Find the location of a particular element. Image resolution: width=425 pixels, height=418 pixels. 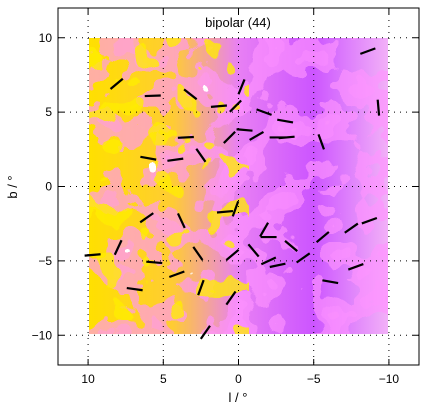

chart-title: bipolar (44) is located at coordinates (238, 22).